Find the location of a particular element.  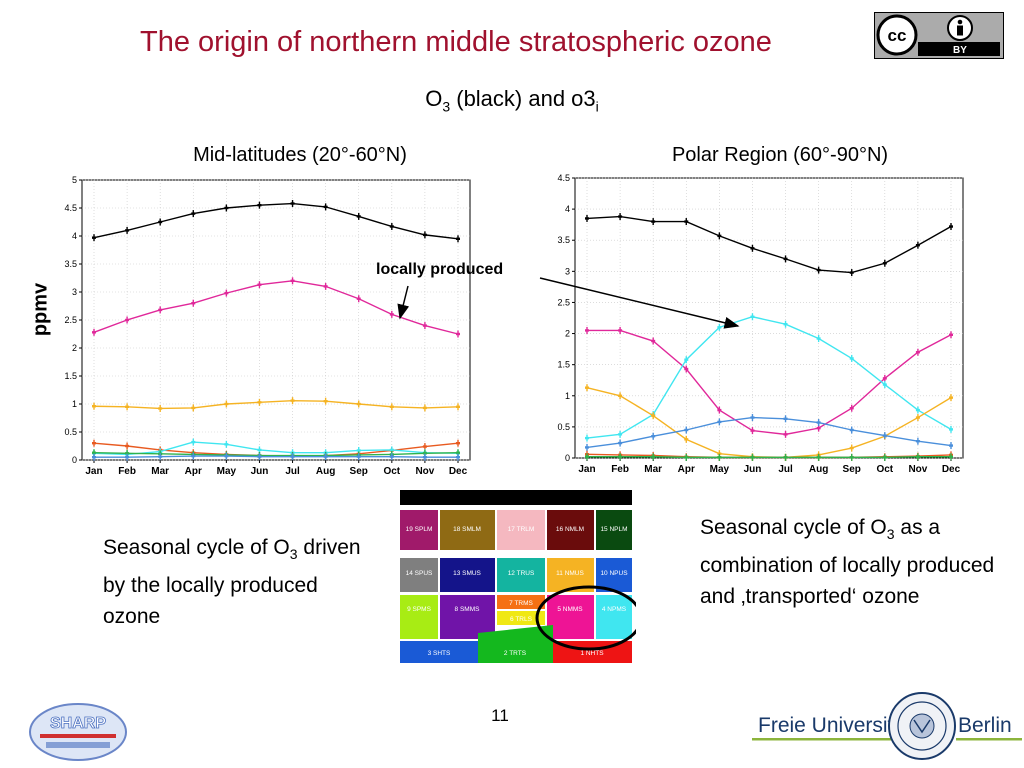

region-map-label: 12 TRUS is located at coordinates (521, 573).